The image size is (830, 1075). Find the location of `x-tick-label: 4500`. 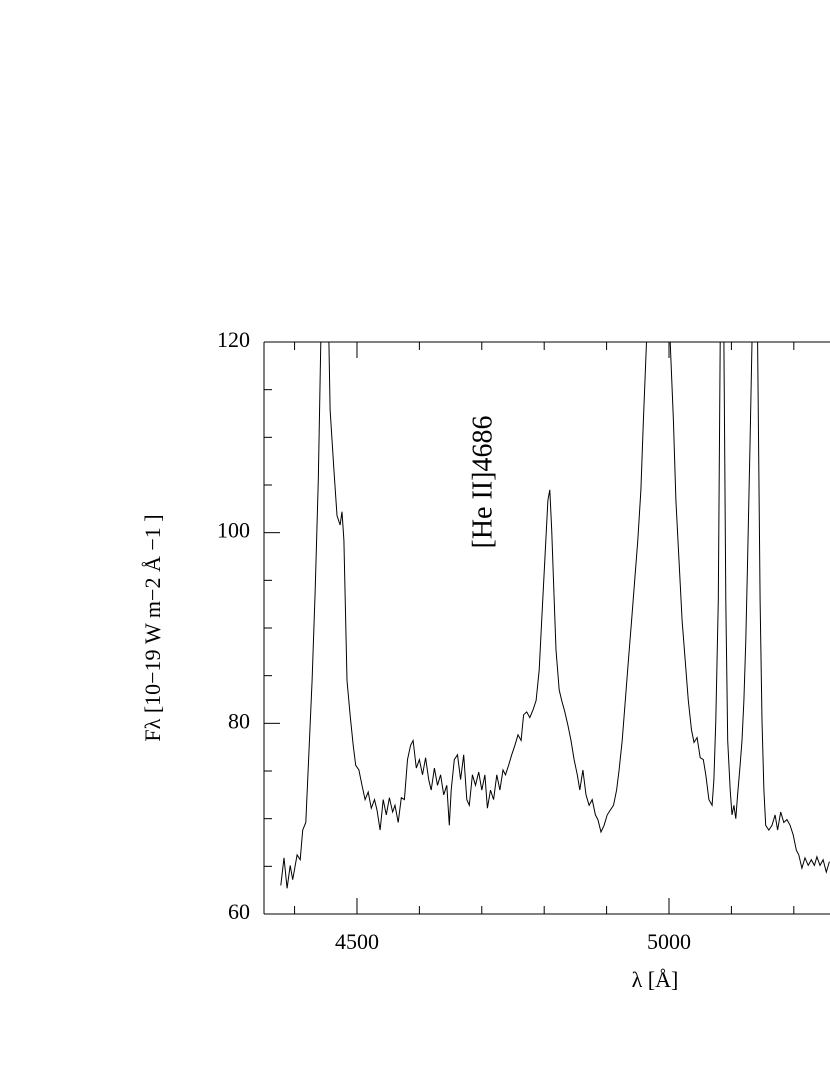

x-tick-label: 4500 is located at coordinates (357, 941).